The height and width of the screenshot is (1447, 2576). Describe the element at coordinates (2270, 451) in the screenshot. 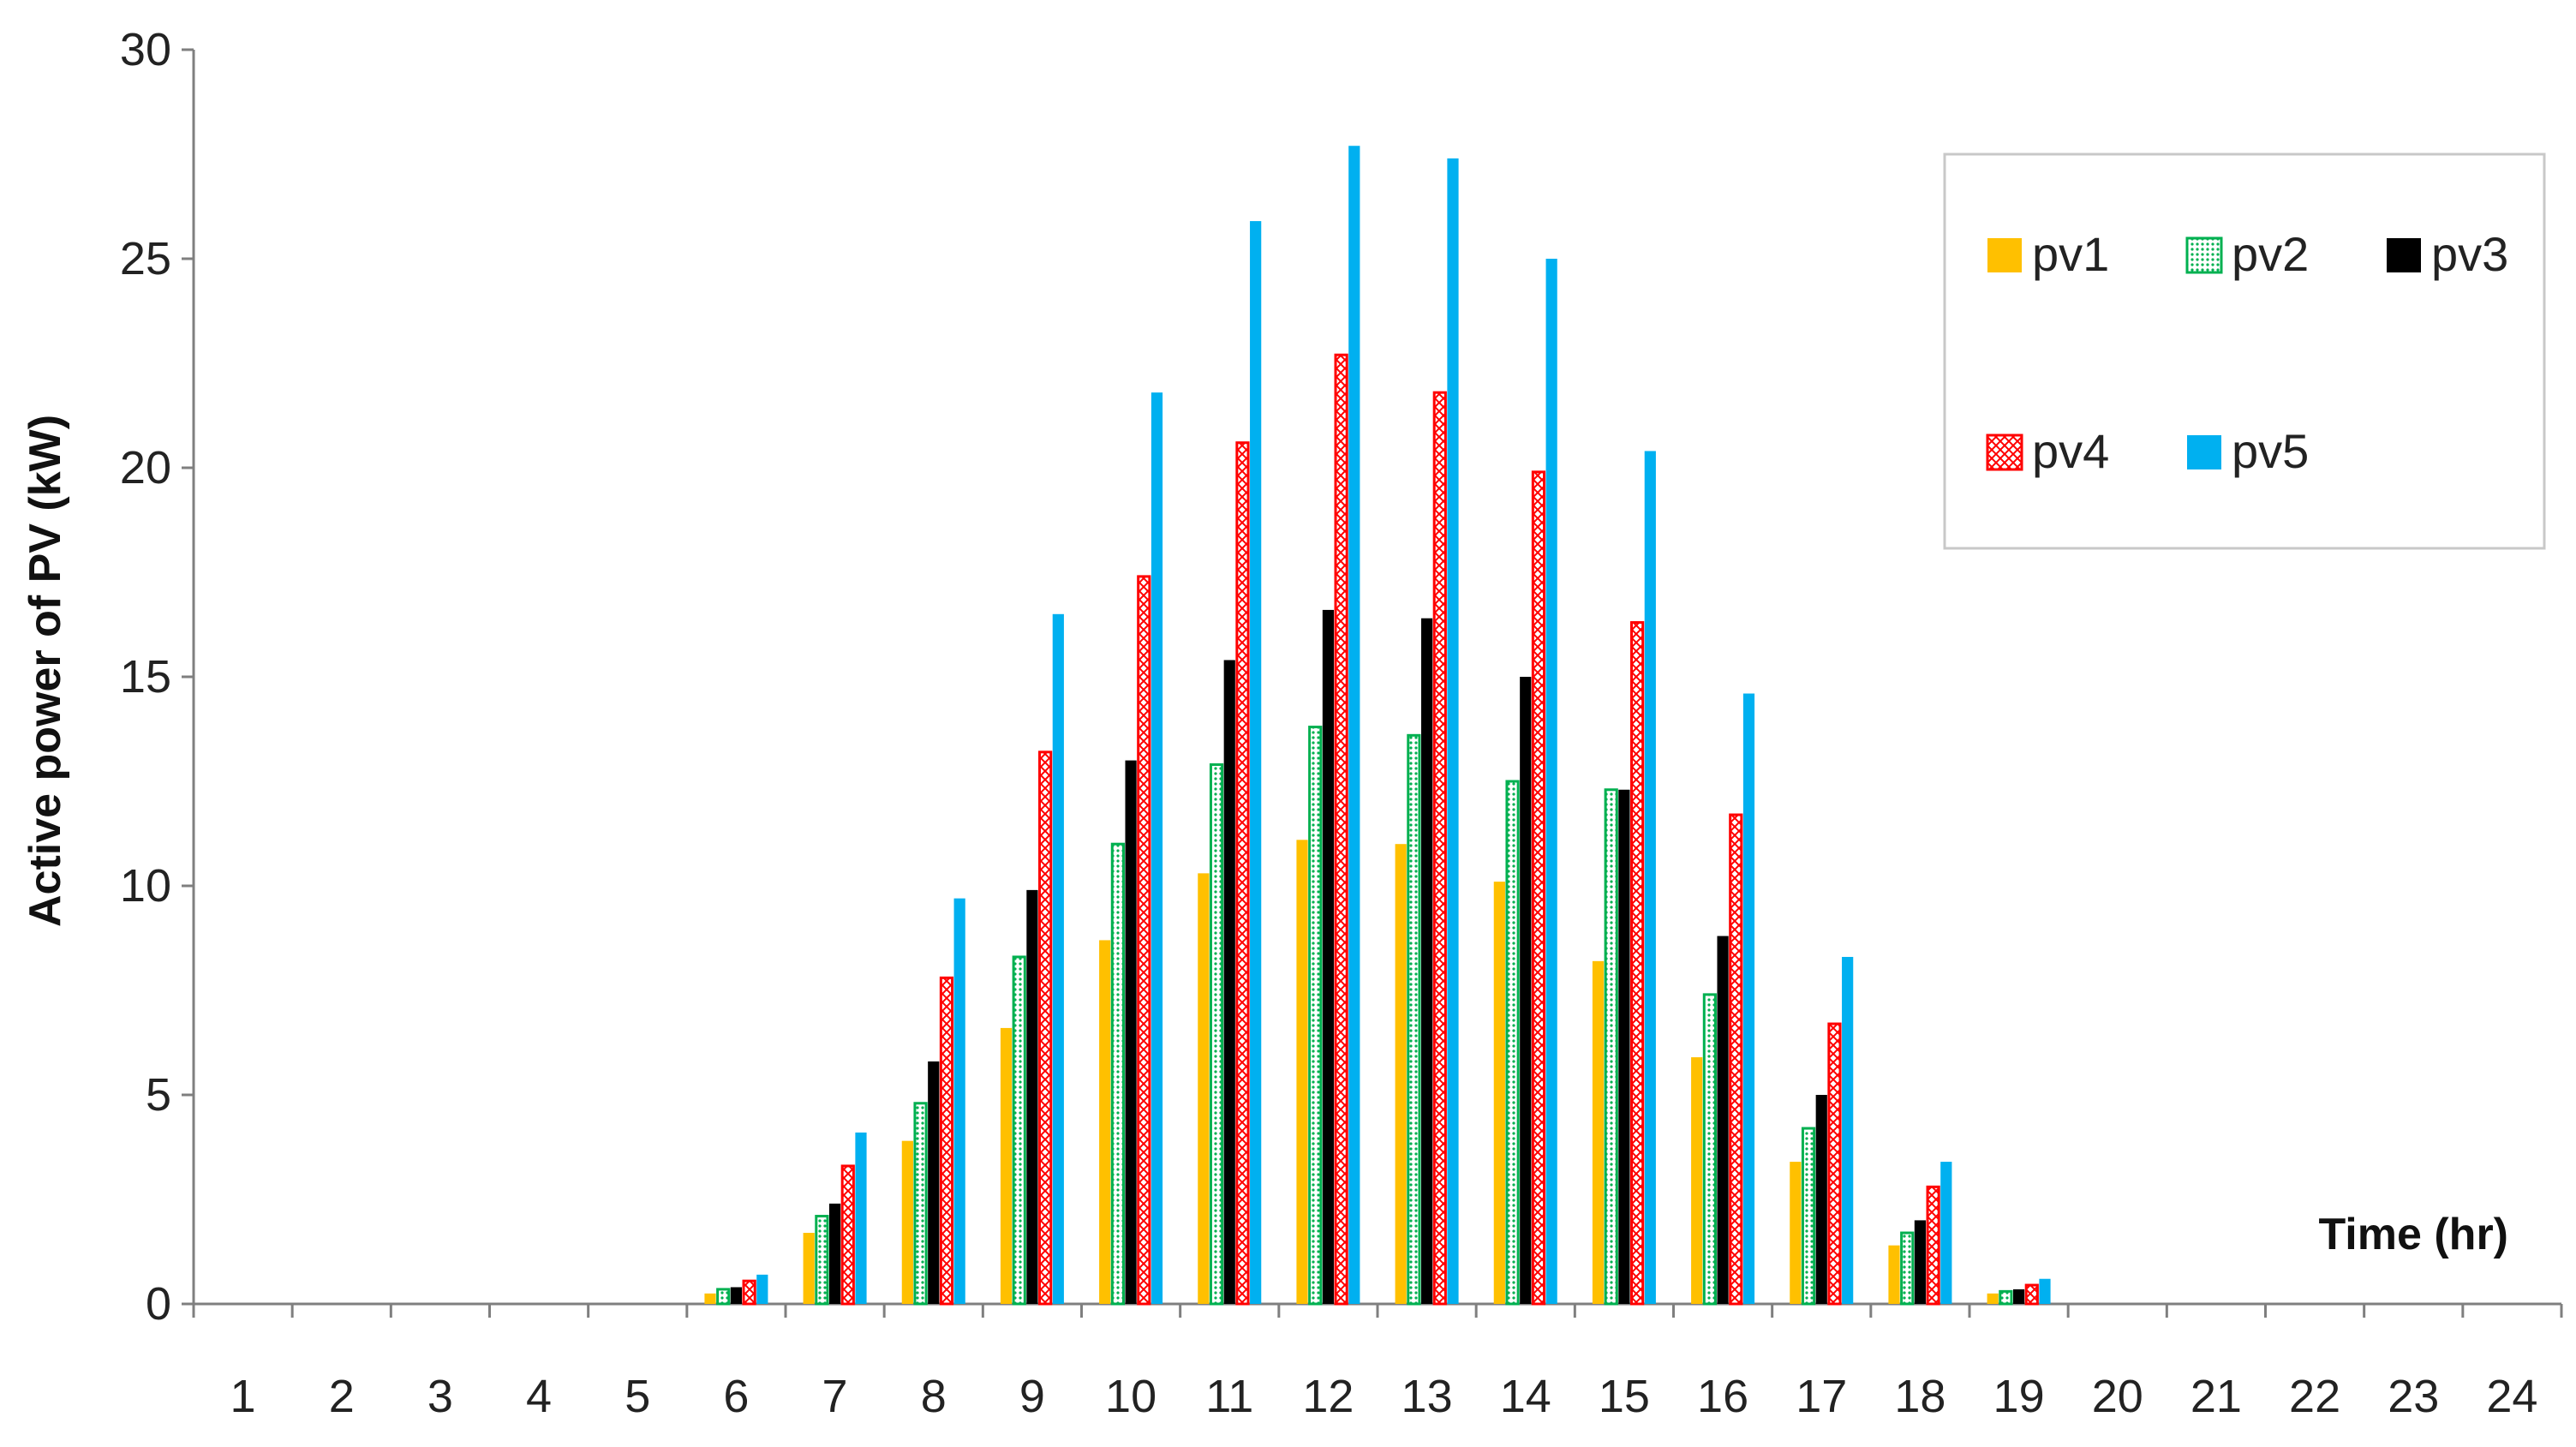

I see `legend-label-pv5: pv5` at that location.